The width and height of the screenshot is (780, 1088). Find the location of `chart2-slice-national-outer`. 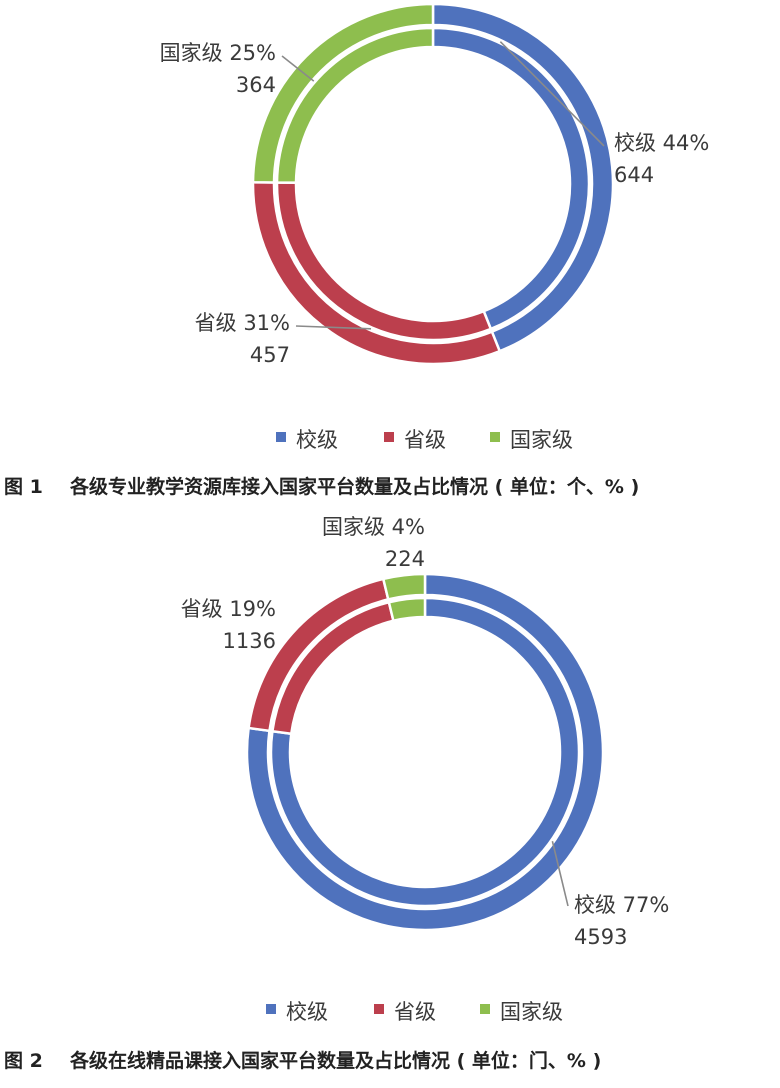

chart2-slice-national-outer is located at coordinates (404, 586).